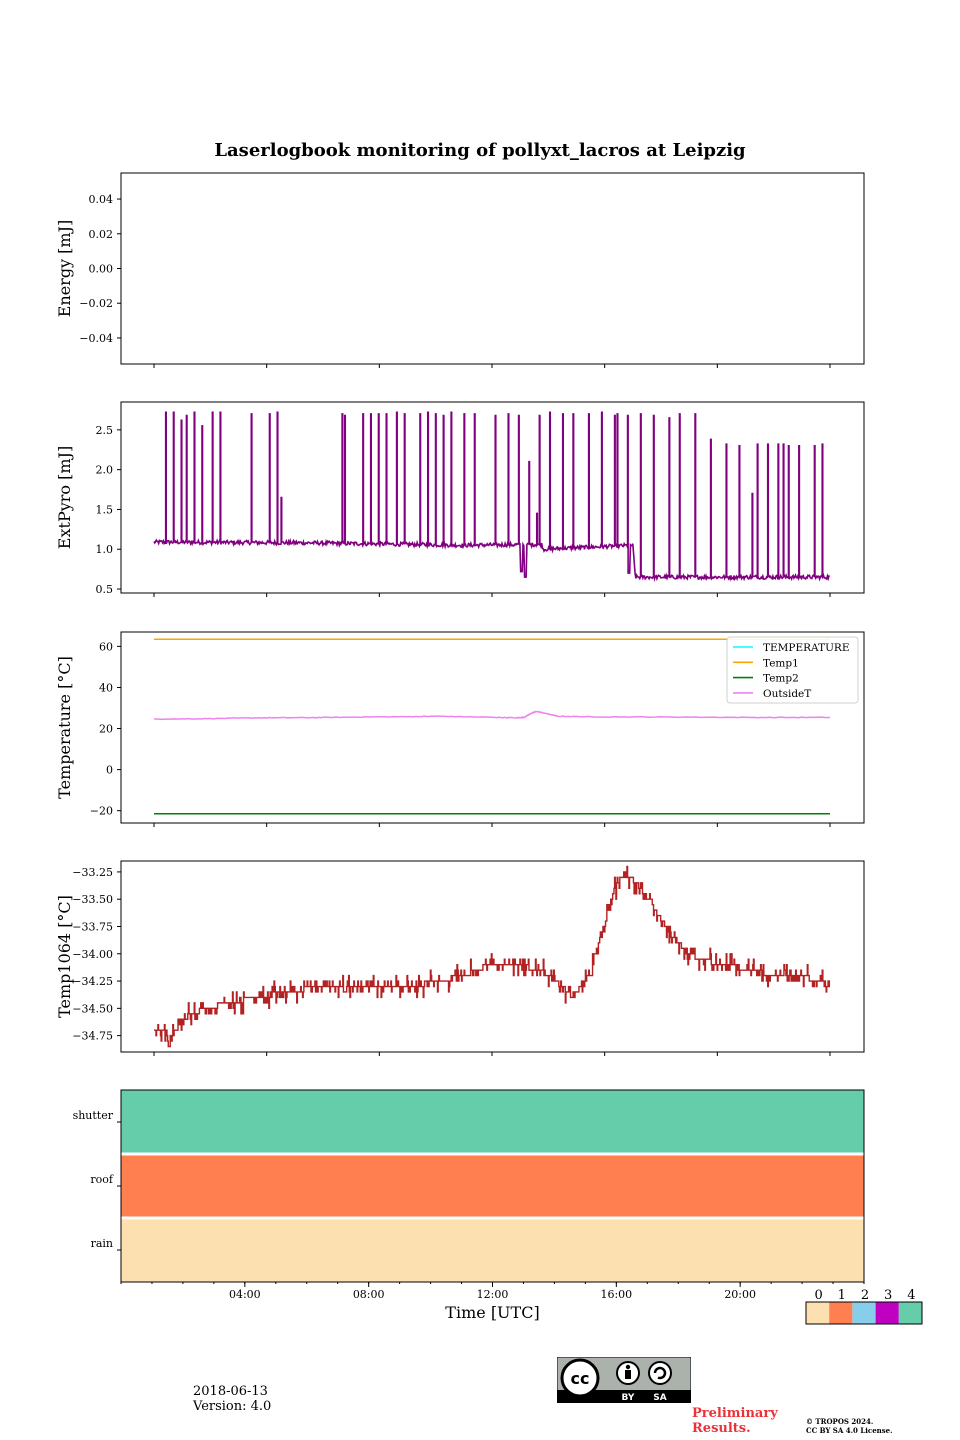 The height and width of the screenshot is (1440, 960). Describe the element at coordinates (105, 470) in the screenshot. I see `ytick-label: 2.0` at that location.